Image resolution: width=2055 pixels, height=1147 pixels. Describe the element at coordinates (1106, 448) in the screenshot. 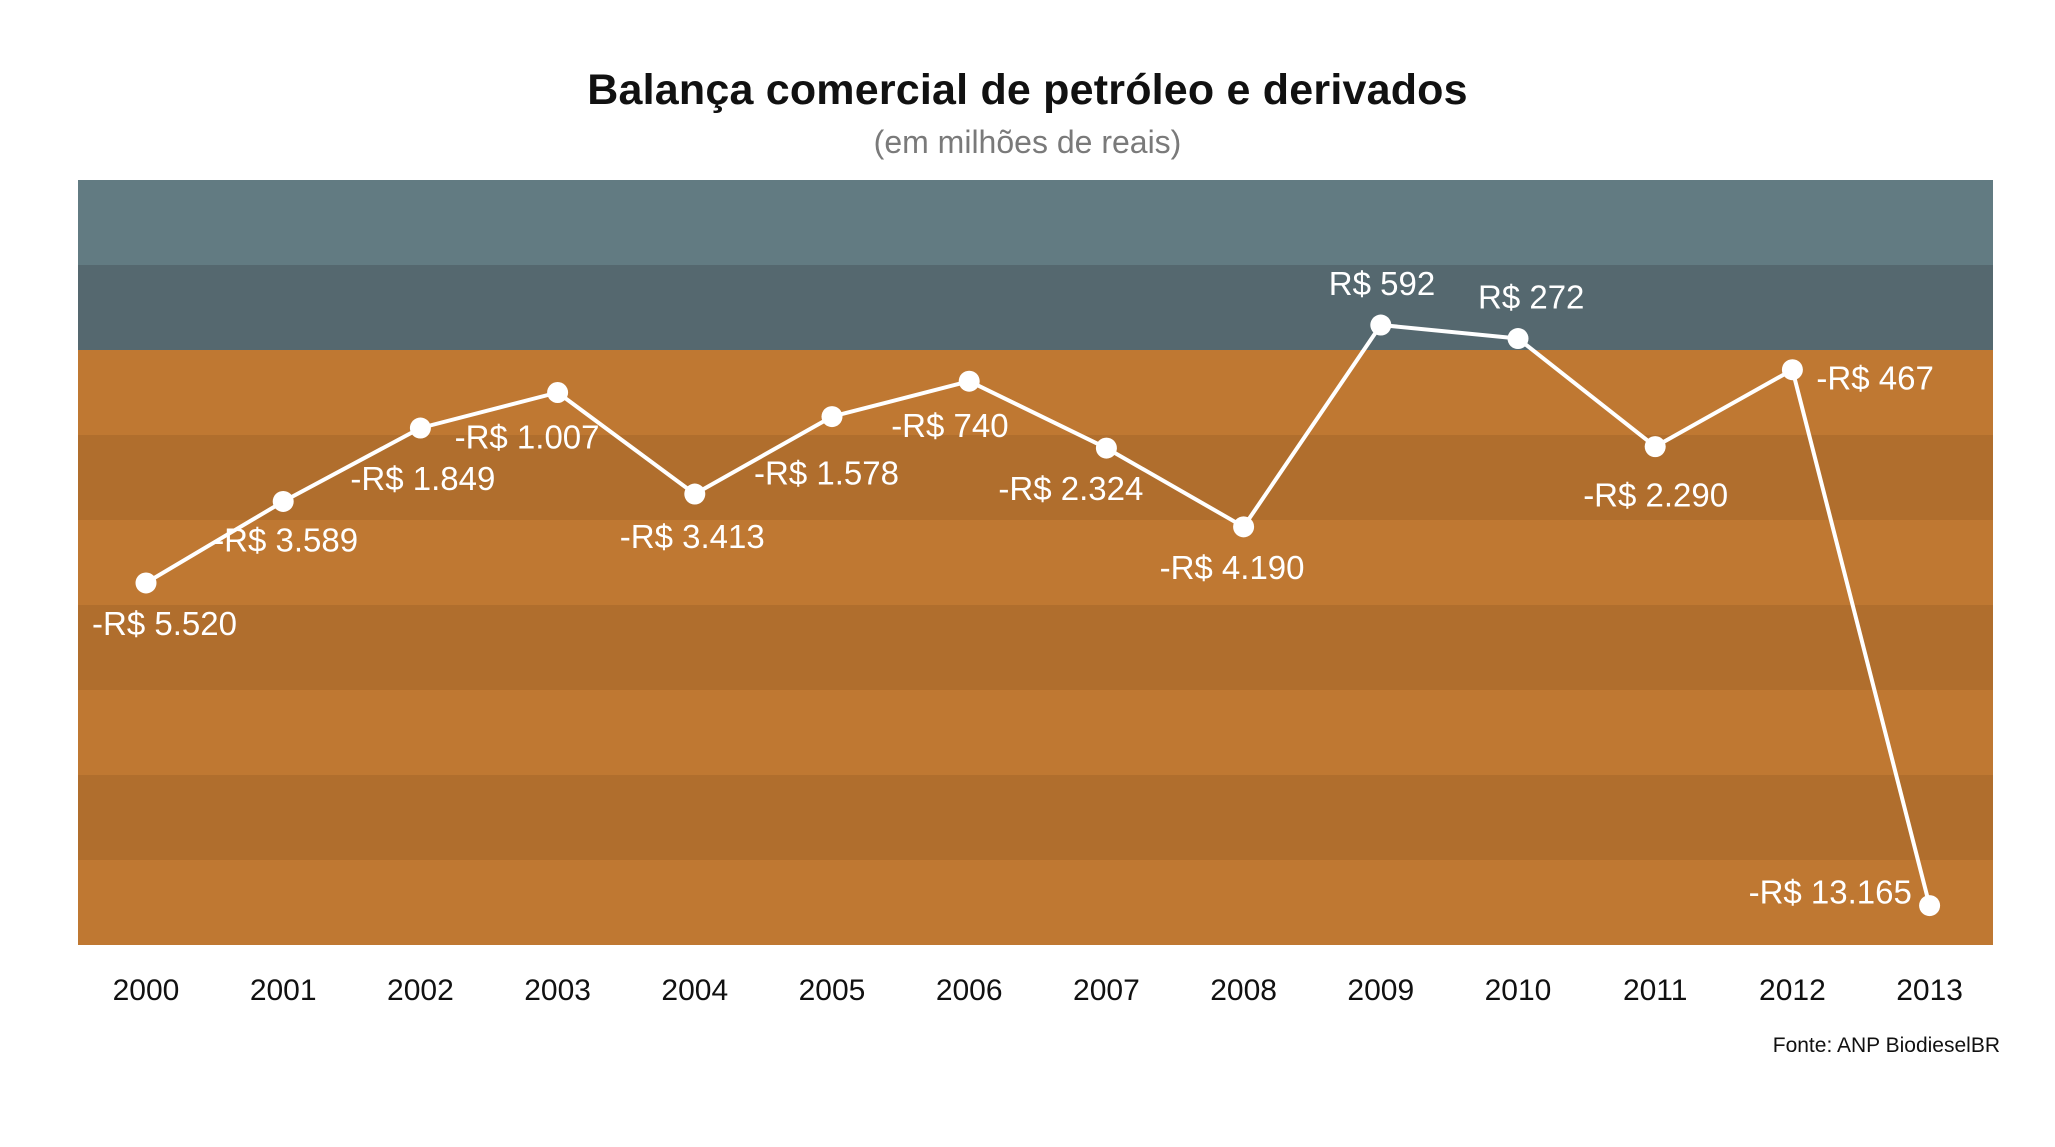

I see `data-point-2007` at that location.